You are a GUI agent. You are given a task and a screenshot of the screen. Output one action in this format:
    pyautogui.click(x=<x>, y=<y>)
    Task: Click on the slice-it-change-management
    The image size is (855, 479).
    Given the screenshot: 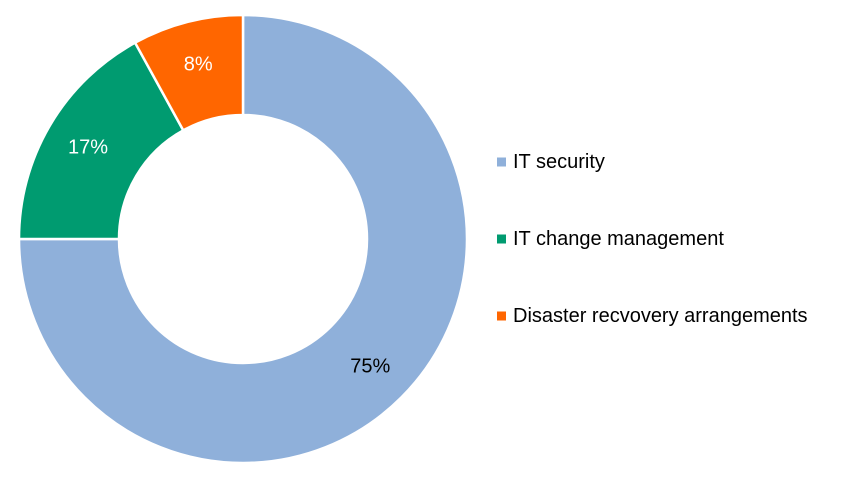 What is the action you would take?
    pyautogui.click(x=101, y=141)
    